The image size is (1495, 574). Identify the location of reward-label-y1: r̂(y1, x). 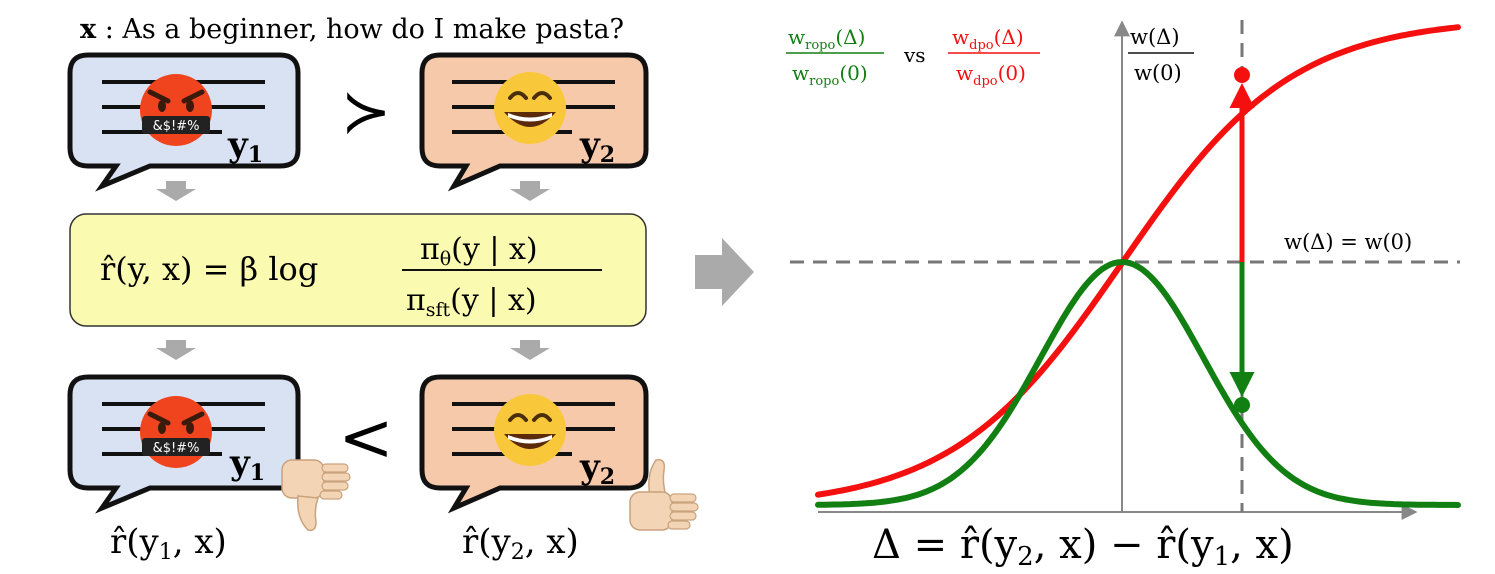
(168, 543).